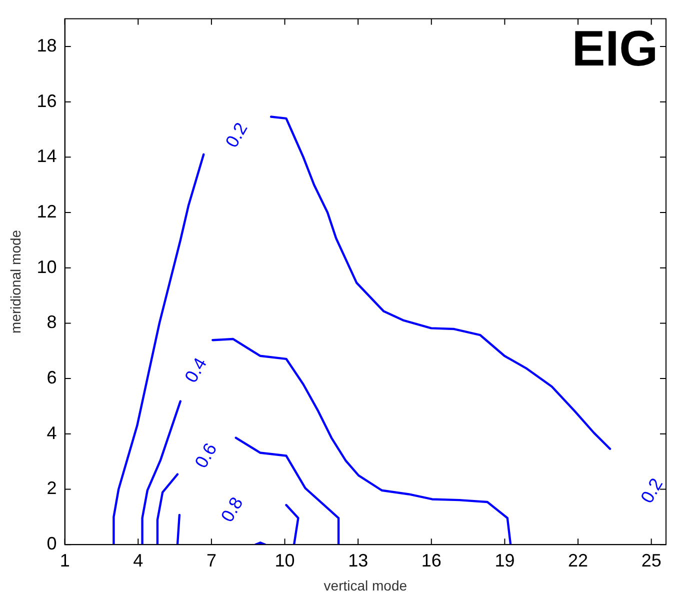 The width and height of the screenshot is (674, 599). Describe the element at coordinates (51, 544) in the screenshot. I see `y-tick-label: 0` at that location.